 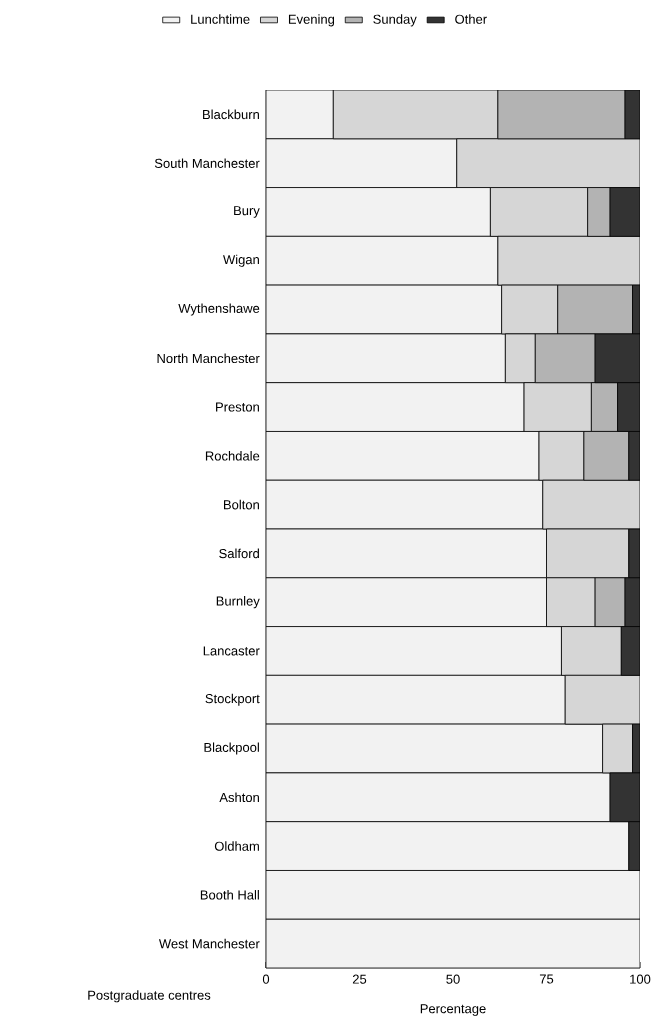 I want to click on y-tick-label: Salford, so click(x=239, y=553).